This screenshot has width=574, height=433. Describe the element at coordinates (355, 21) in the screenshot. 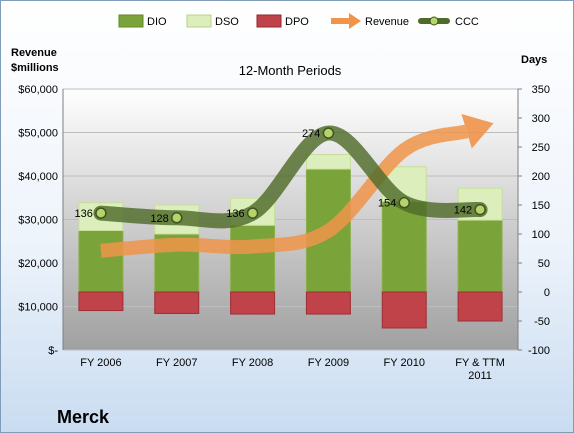

I see `legend-swatch-revenue-head` at that location.